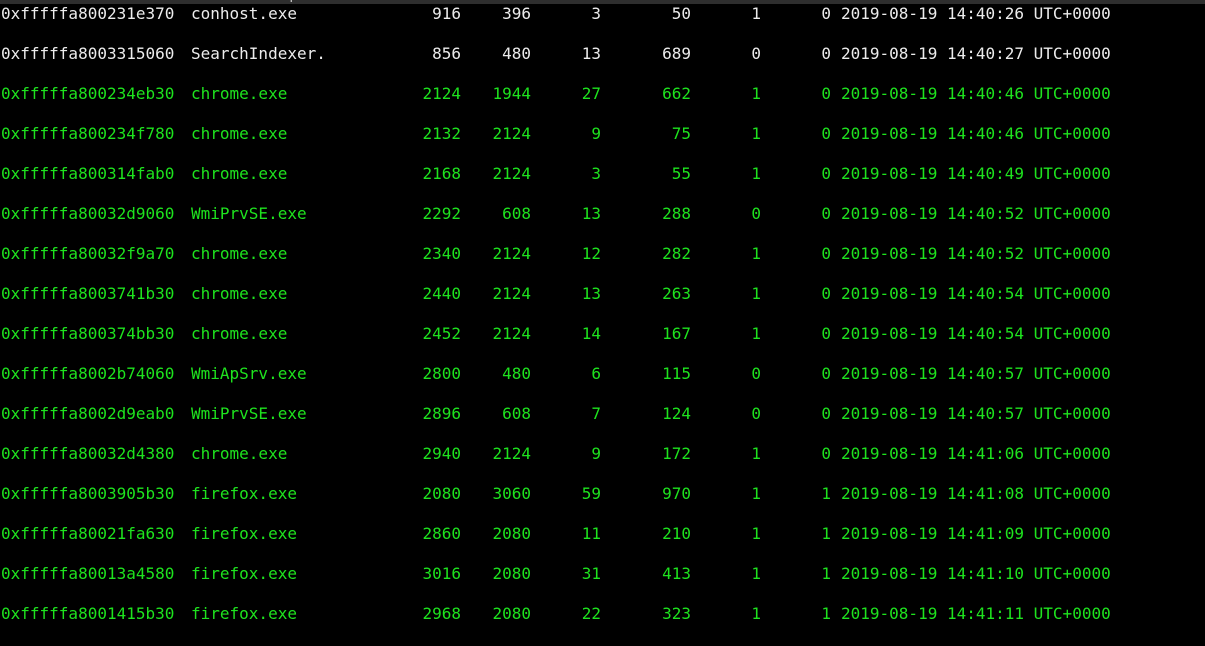 This screenshot has width=1205, height=646. I want to click on start-time-cell: 2019-08-19 14:40:26 UTC+0000, so click(976, 13).